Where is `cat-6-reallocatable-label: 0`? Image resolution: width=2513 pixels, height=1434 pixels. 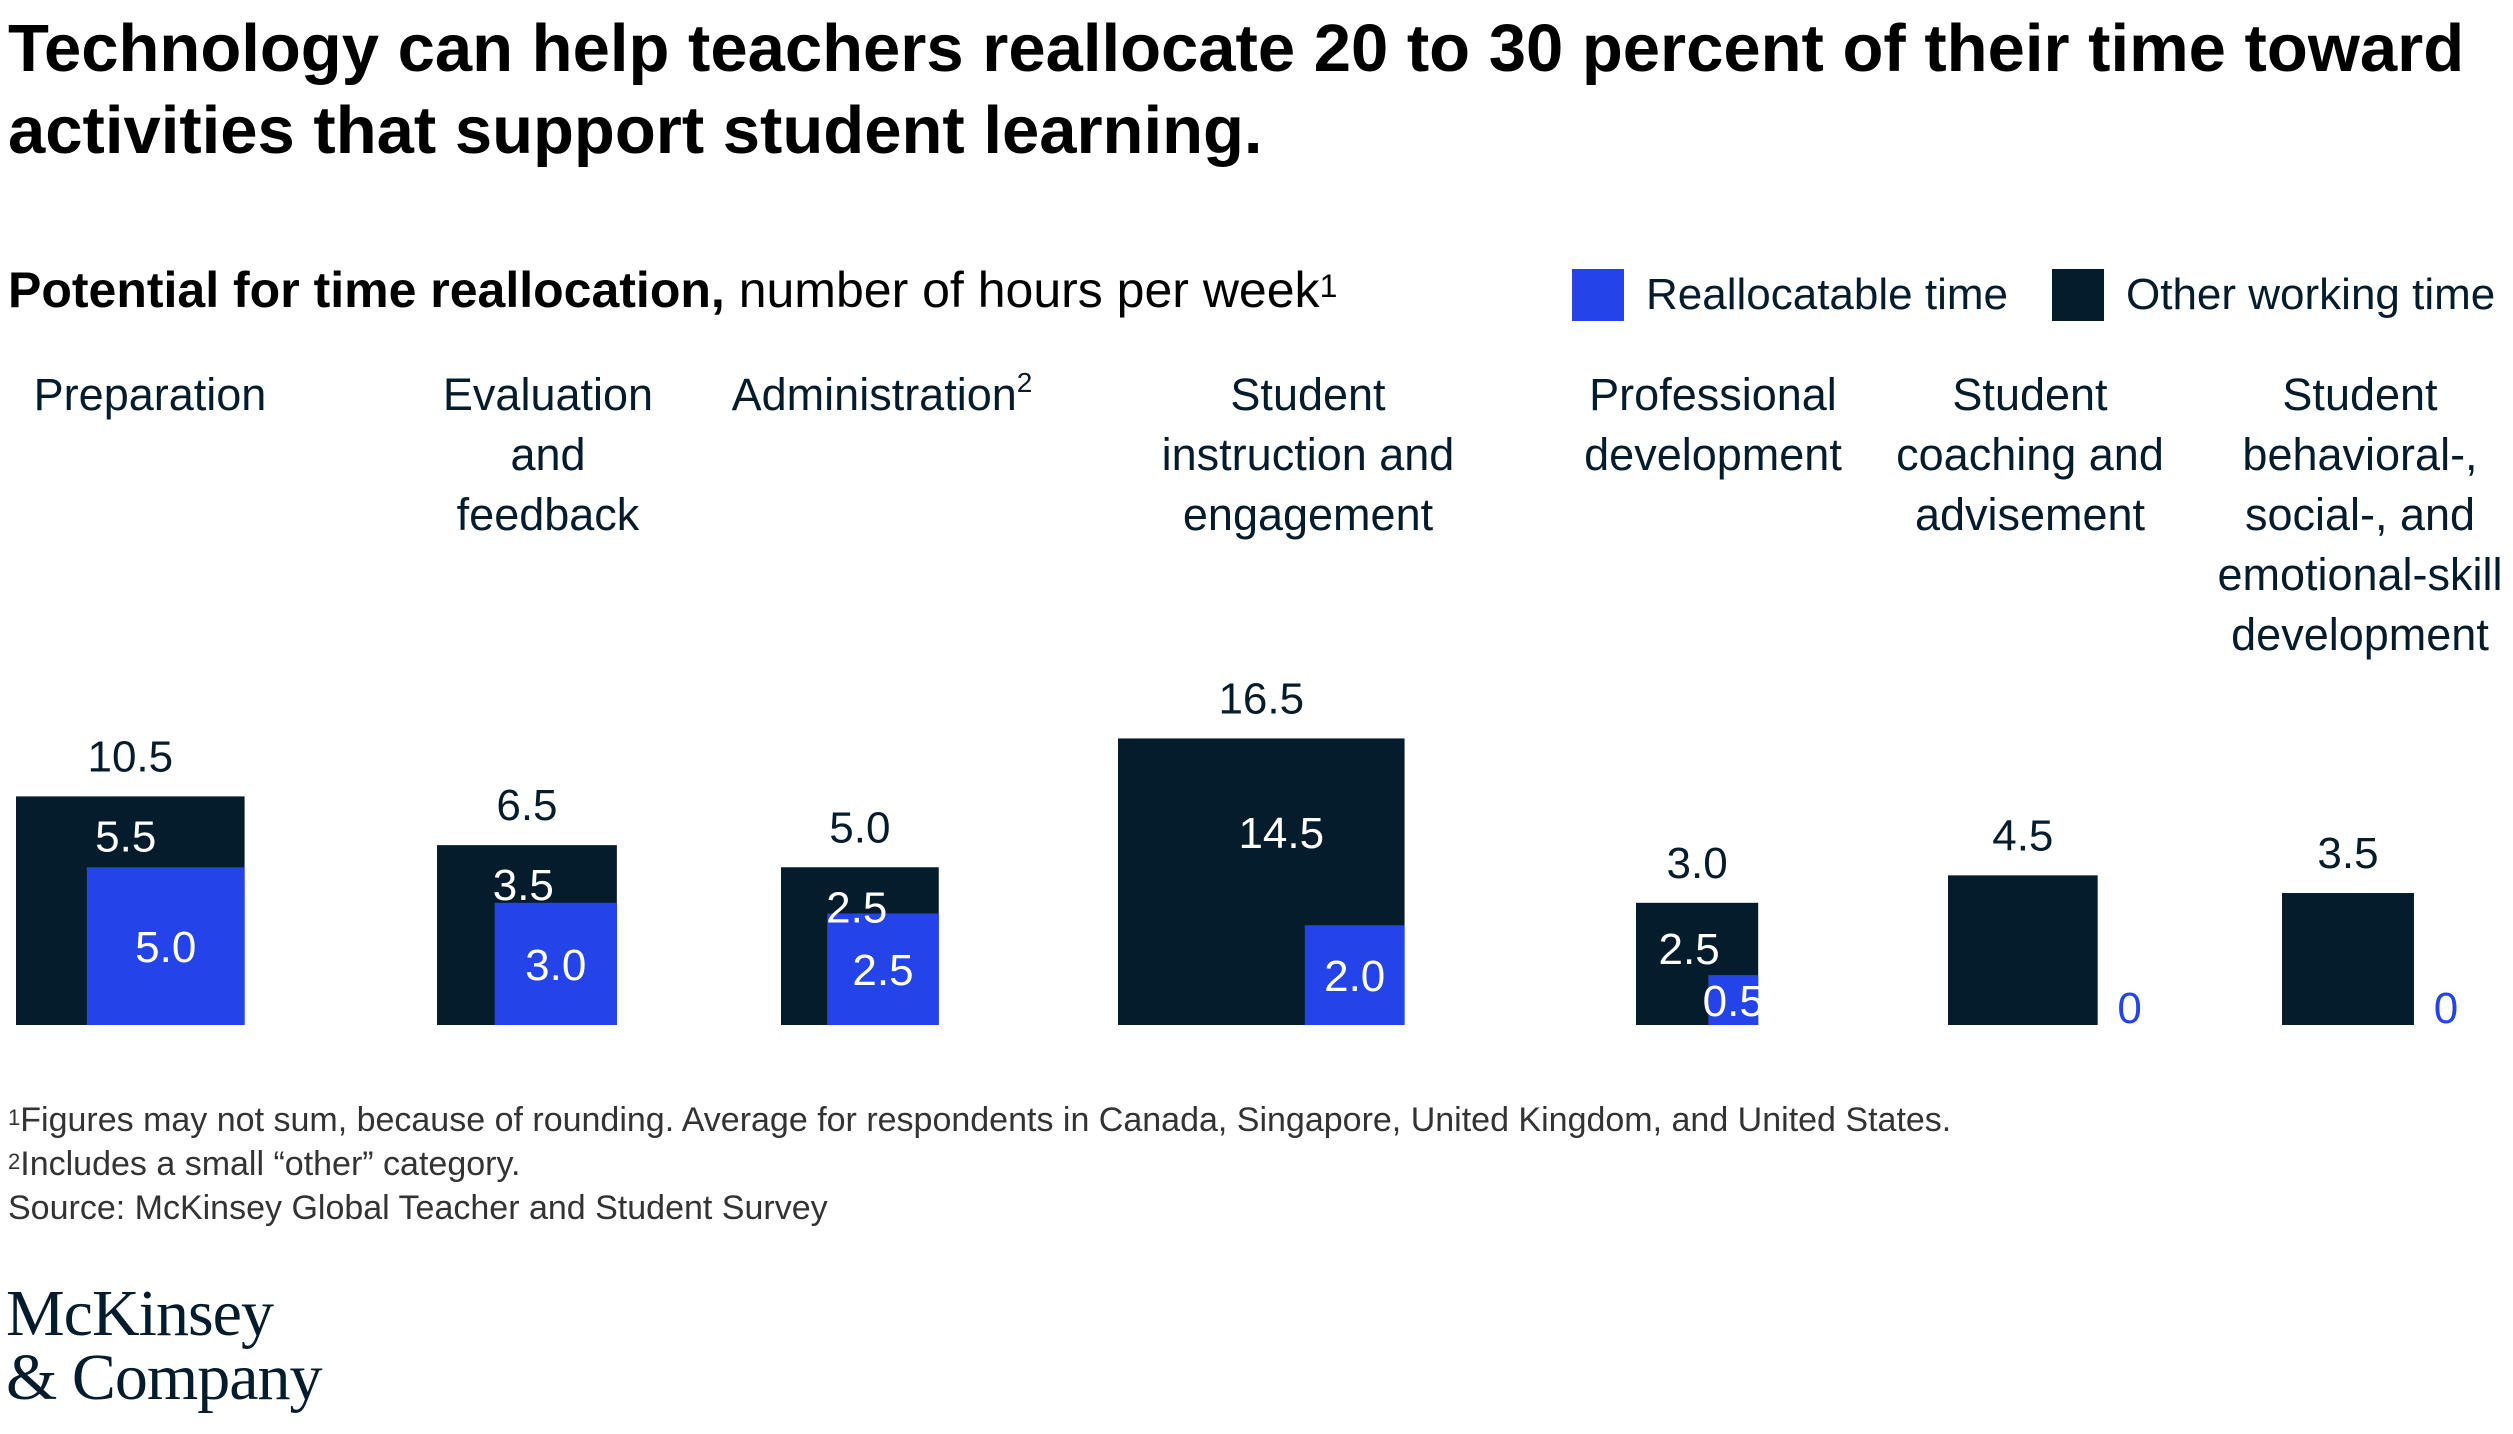
cat-6-reallocatable-label: 0 is located at coordinates (2129, 1008).